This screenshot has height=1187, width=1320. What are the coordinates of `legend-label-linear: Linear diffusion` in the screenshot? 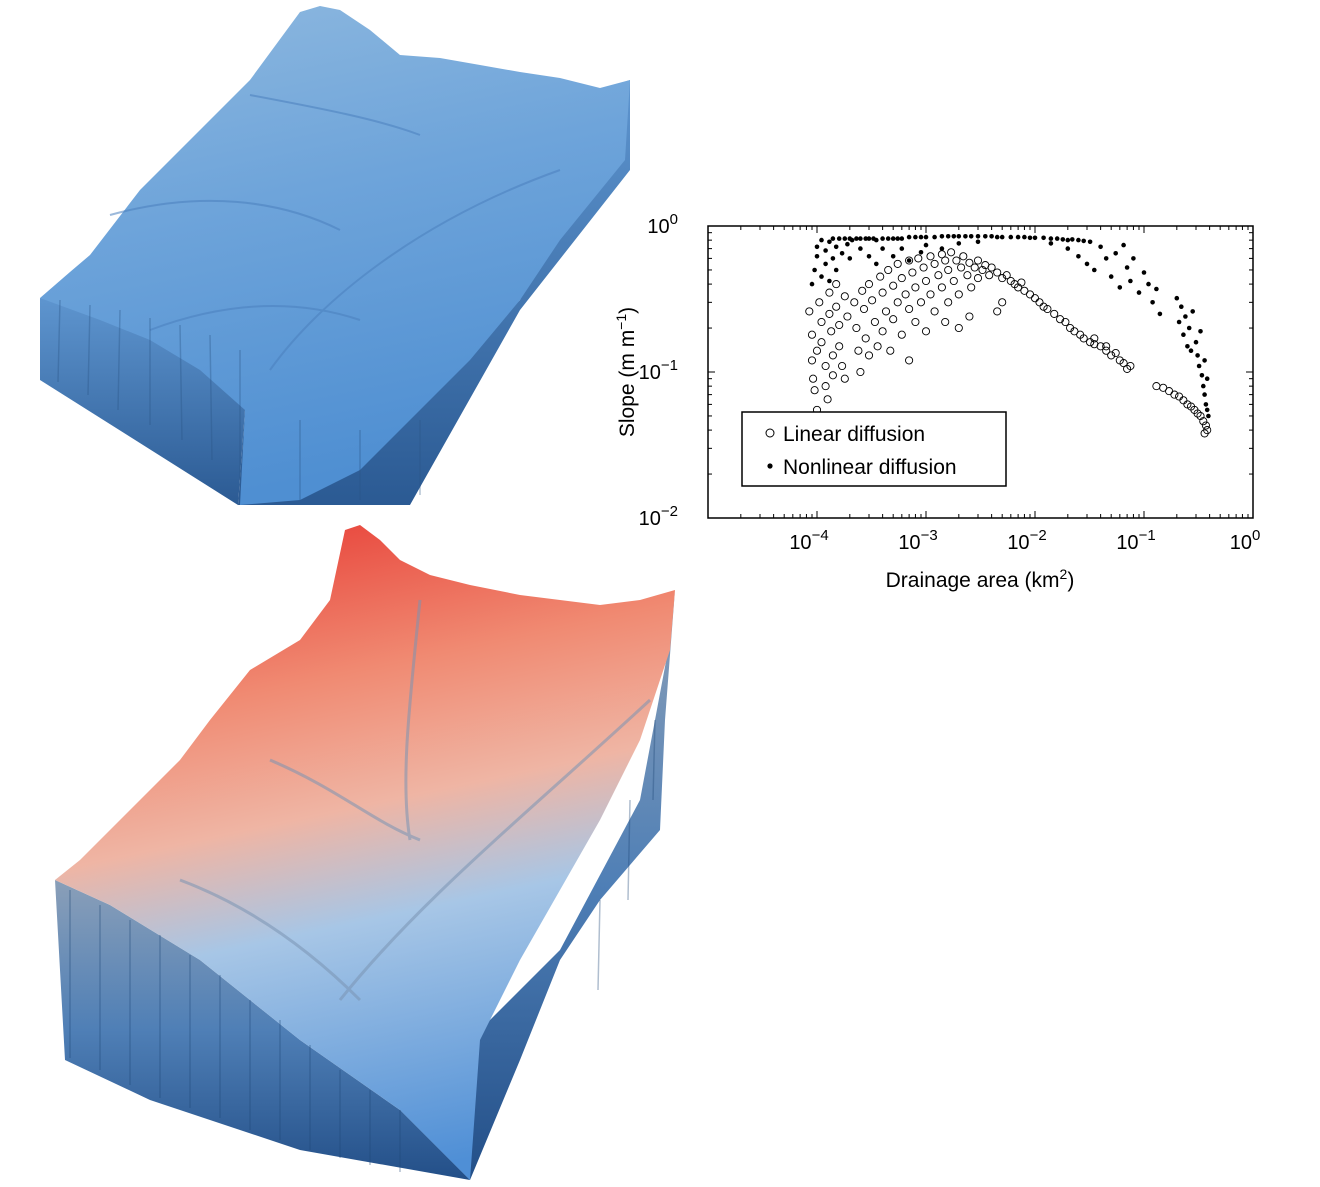 It's located at (854, 434).